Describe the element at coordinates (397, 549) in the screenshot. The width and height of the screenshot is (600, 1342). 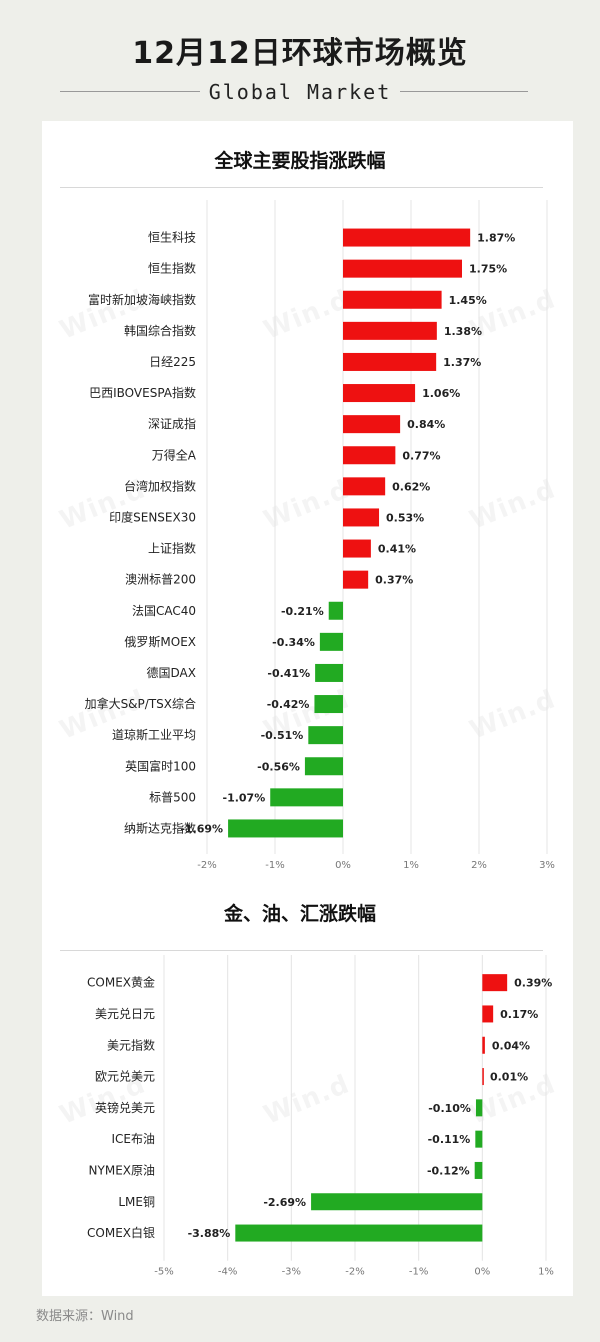
I see `value-label: 0.41%` at that location.